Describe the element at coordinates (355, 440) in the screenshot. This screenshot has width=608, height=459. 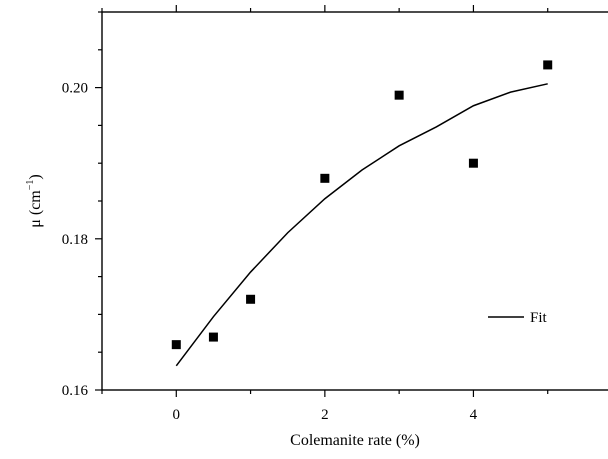
I see `x-axis-title: Colemanite rate (%)` at that location.